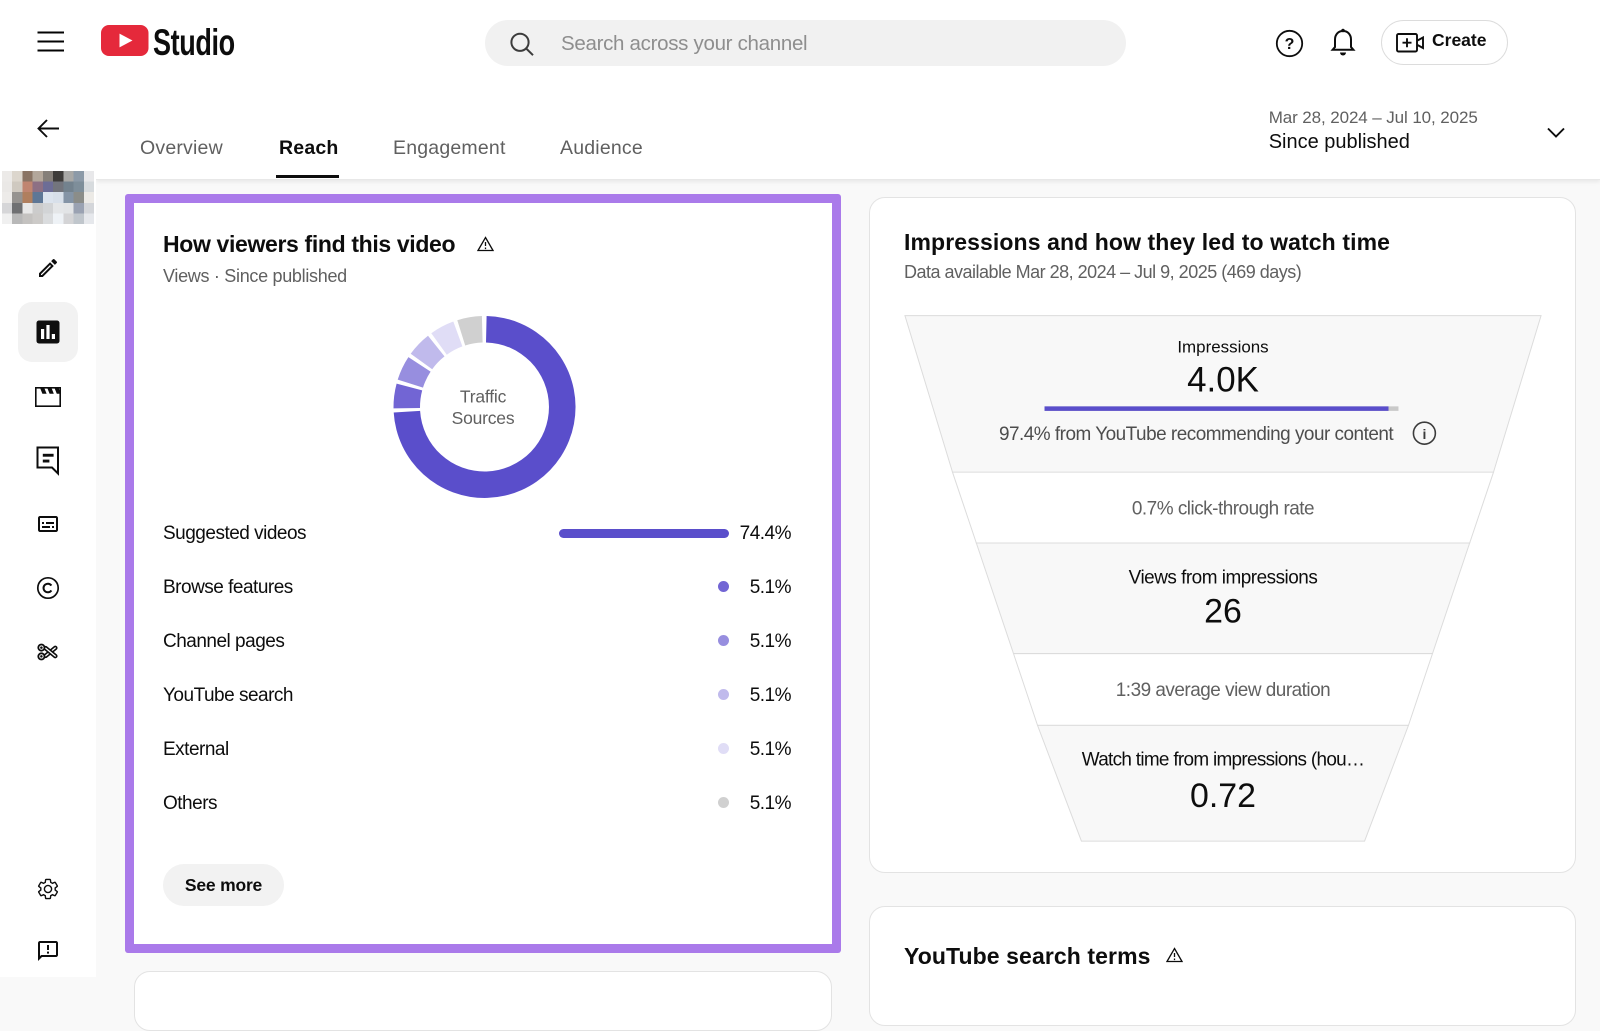 The image size is (1600, 1031). I want to click on svg-text: 26, so click(1223, 612).